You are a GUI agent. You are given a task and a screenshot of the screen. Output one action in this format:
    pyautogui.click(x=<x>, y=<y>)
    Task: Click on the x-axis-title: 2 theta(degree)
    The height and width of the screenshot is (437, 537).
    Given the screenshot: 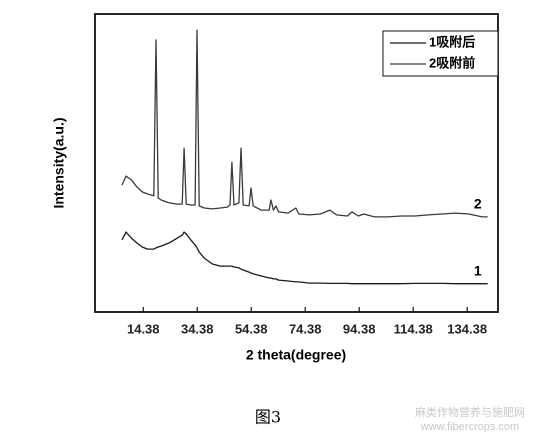 What is the action you would take?
    pyautogui.click(x=296, y=355)
    